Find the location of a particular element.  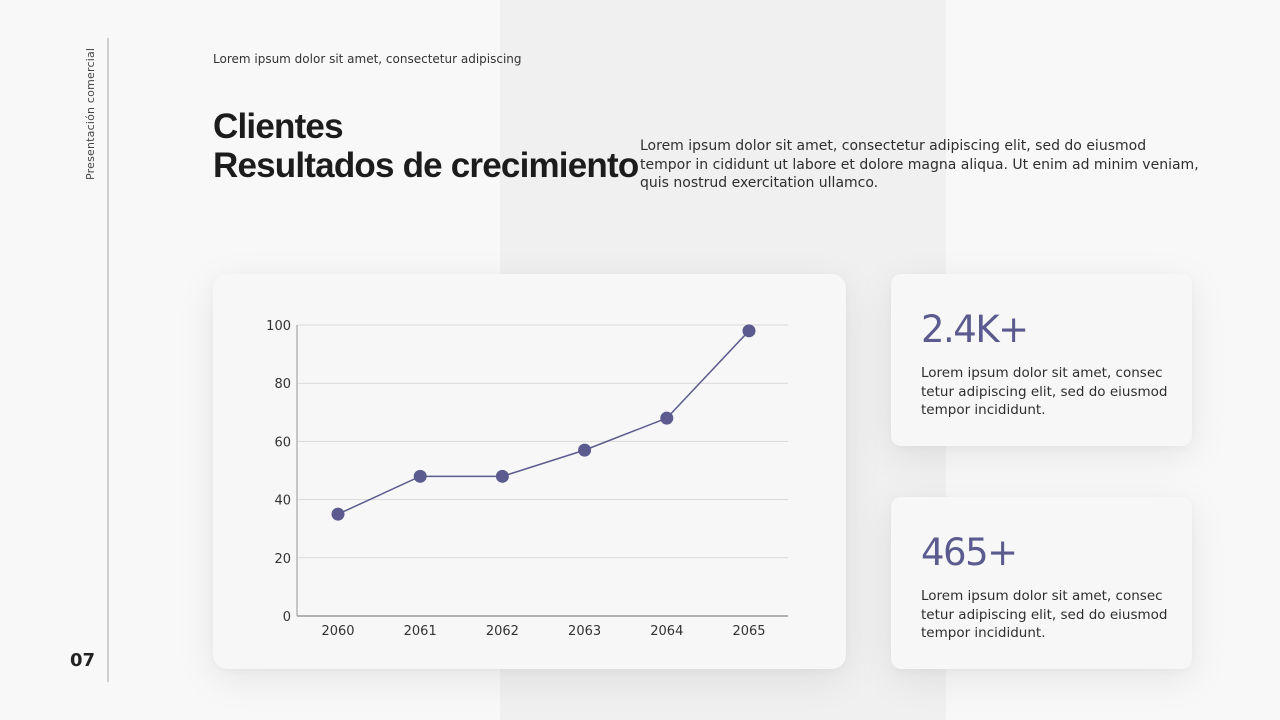

page-number: 07 is located at coordinates (83, 660).